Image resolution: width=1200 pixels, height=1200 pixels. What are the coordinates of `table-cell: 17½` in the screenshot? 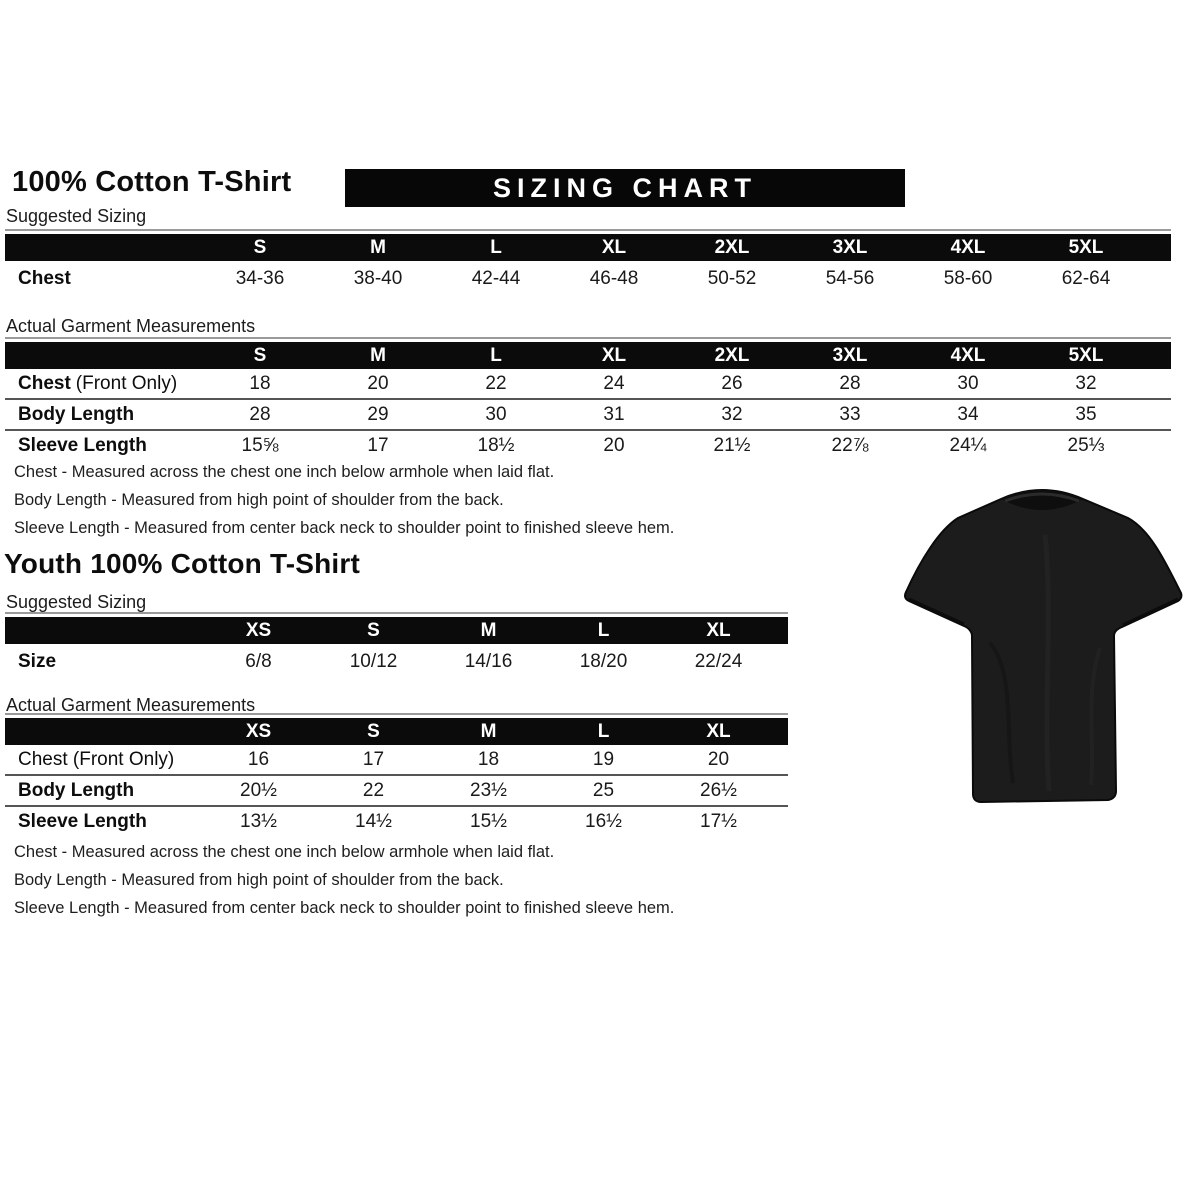 It's located at (718, 821).